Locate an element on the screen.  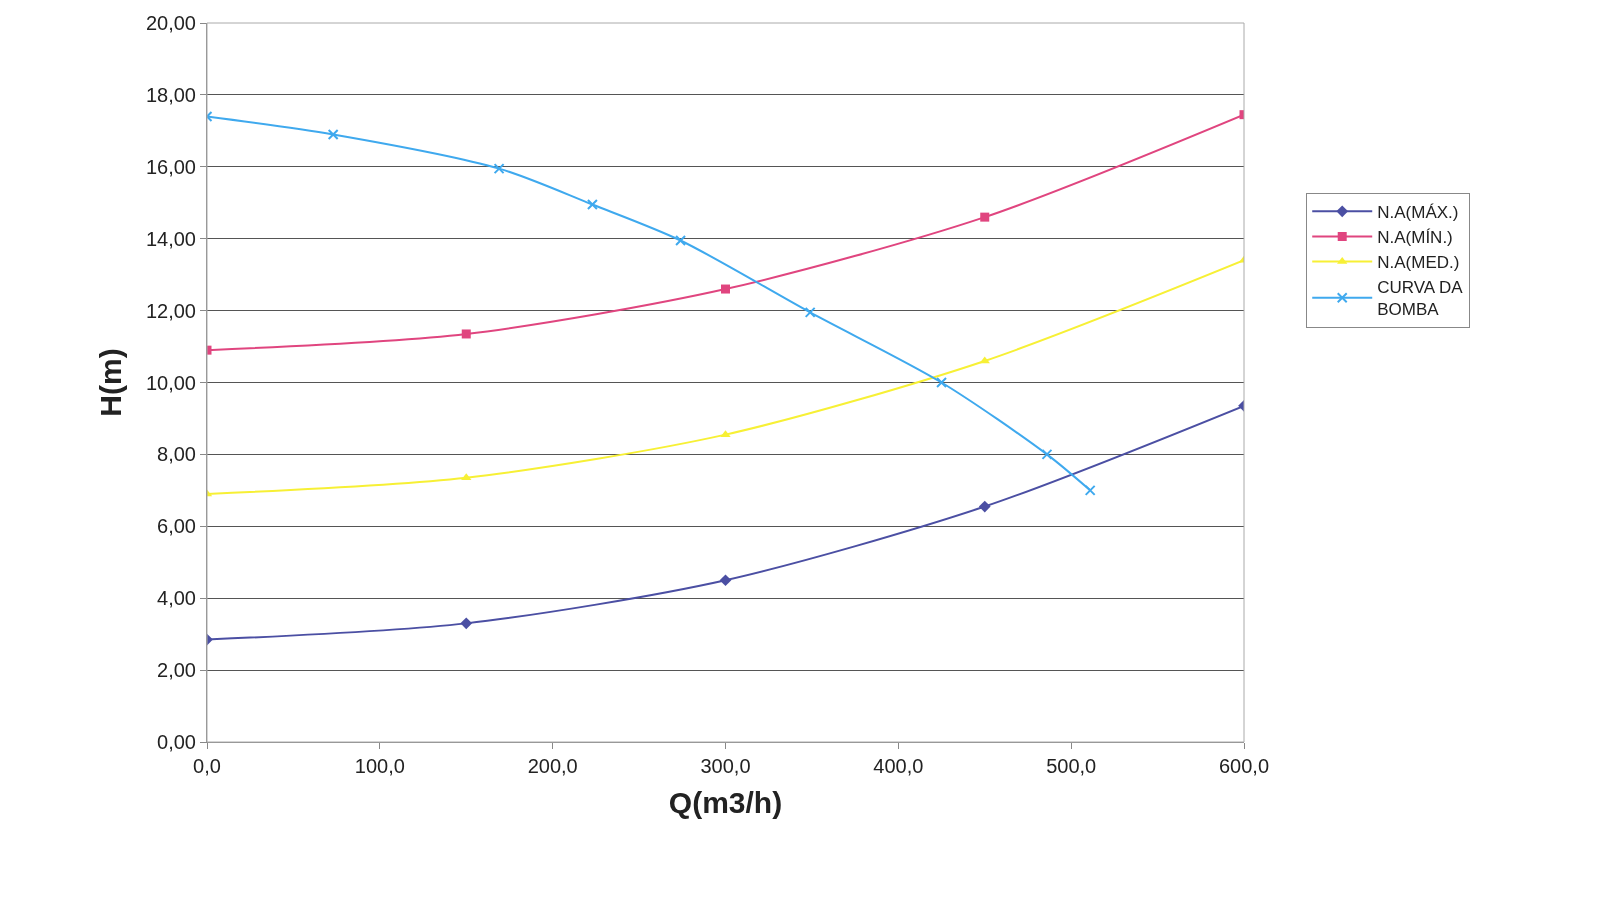
y-tick-label: 14,00 is located at coordinates (170, 238).